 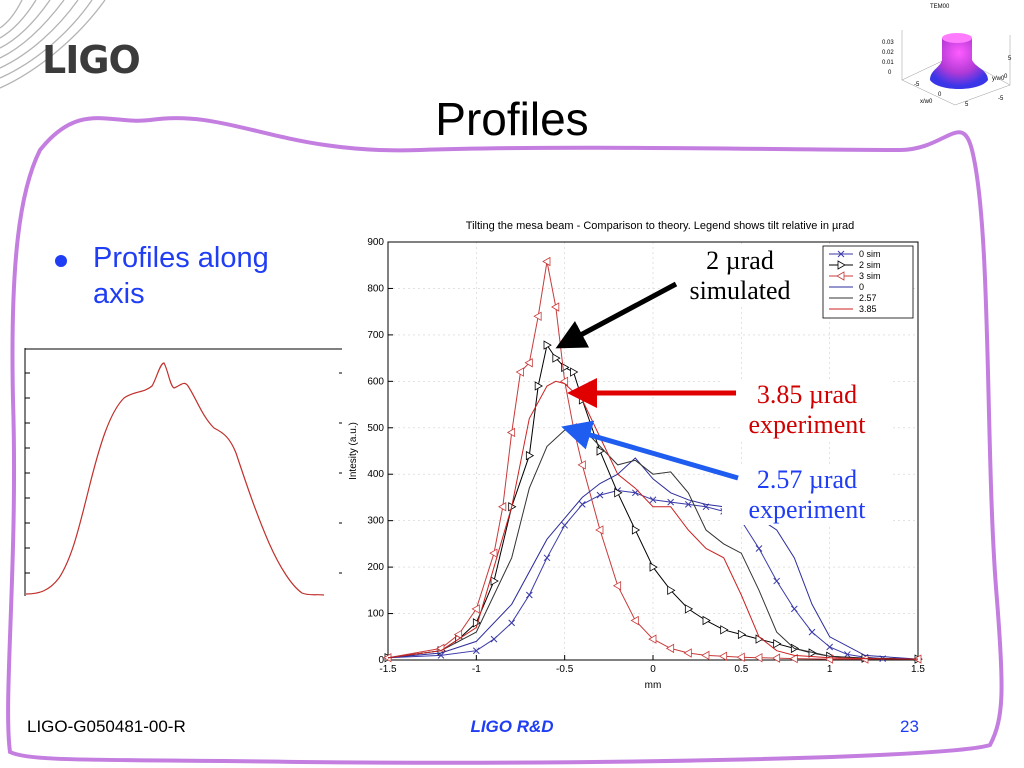 What do you see at coordinates (807, 410) in the screenshot?
I see `annotation-385urad-experiment: 3.85 µrad experiment` at bounding box center [807, 410].